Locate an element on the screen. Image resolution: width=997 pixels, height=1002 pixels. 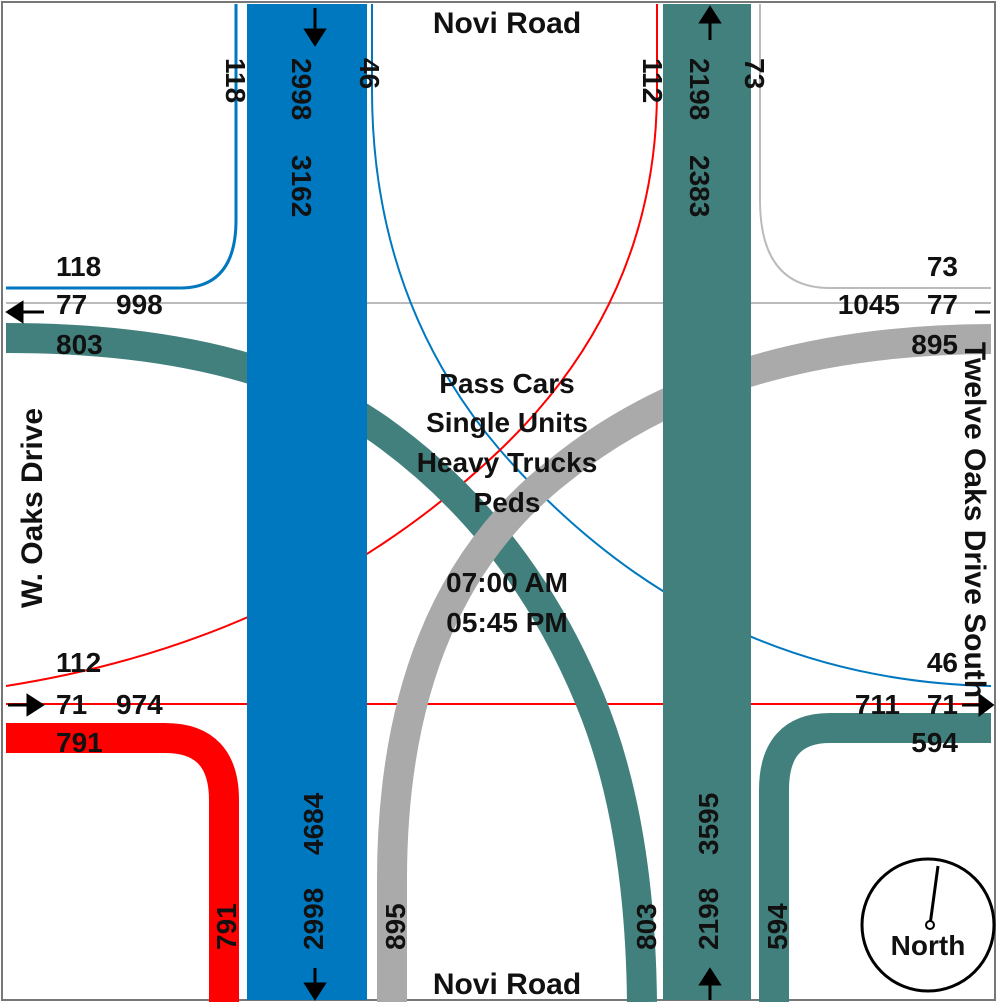
south-total-count: 4684 is located at coordinates (313, 823).